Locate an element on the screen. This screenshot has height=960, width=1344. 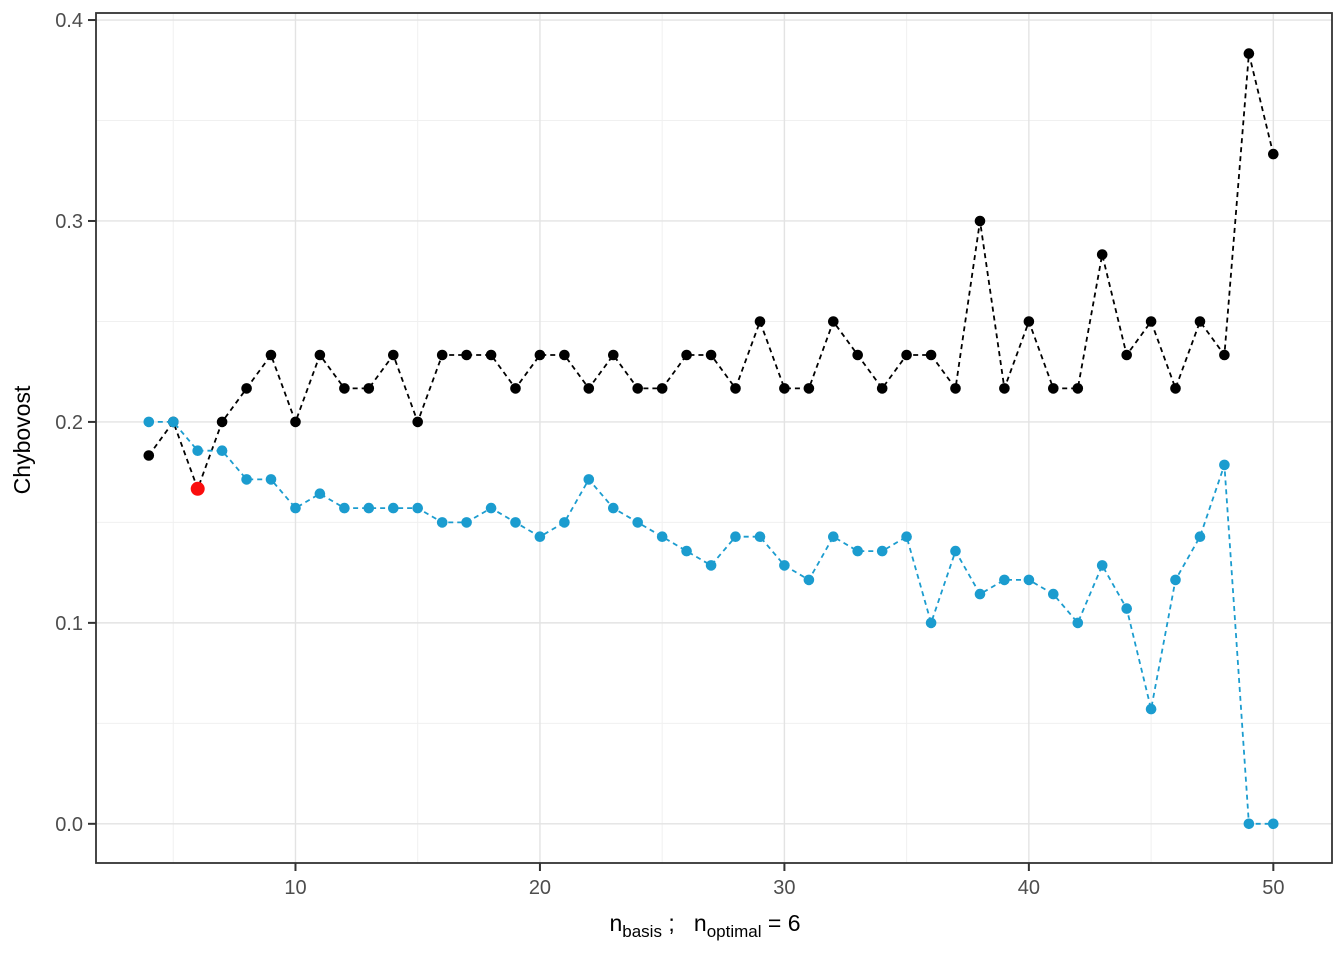
y-tick-label: 0.0 is located at coordinates (69, 825).